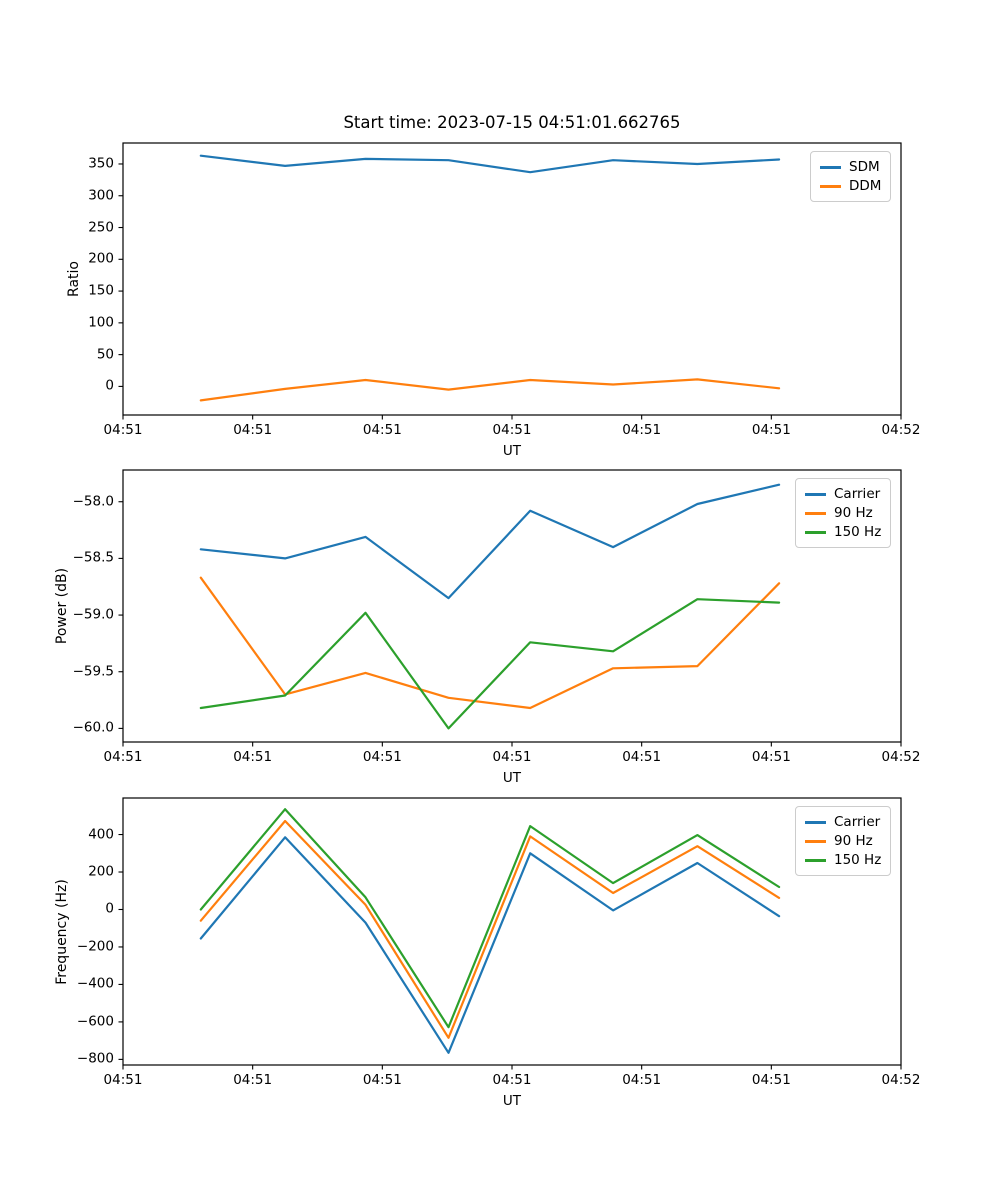  What do you see at coordinates (901, 1080) in the screenshot?
I see `freq-x-tick-label: 04:52` at bounding box center [901, 1080].